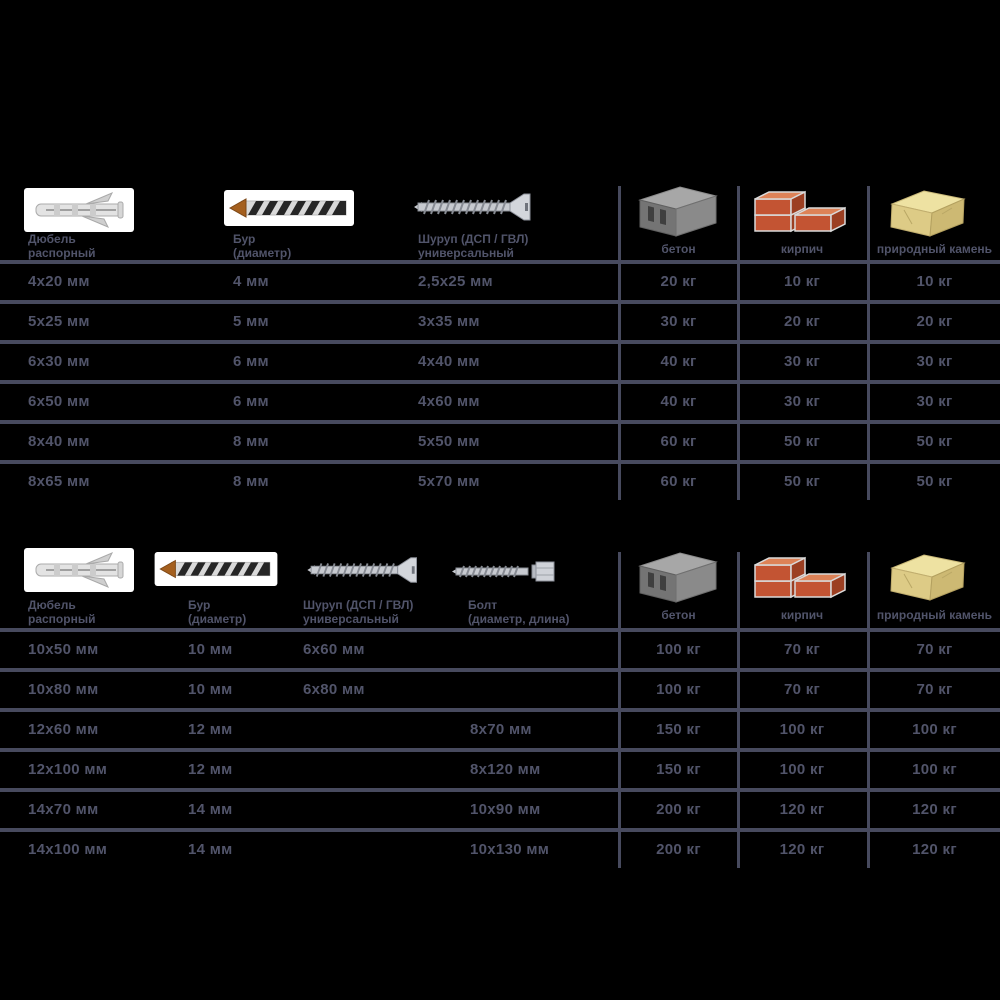 Image resolution: width=1000 pixels, height=1000 pixels. Describe the element at coordinates (68, 769) in the screenshot. I see `dowel-size: 12x100 мм` at that location.